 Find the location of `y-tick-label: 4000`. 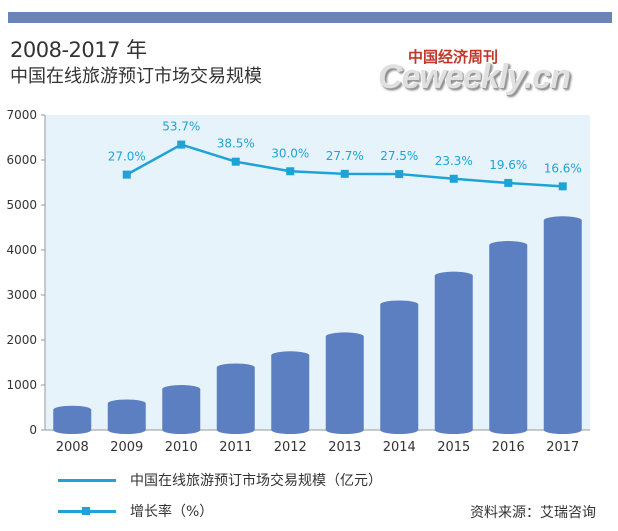

y-tick-label: 4000 is located at coordinates (21, 250).